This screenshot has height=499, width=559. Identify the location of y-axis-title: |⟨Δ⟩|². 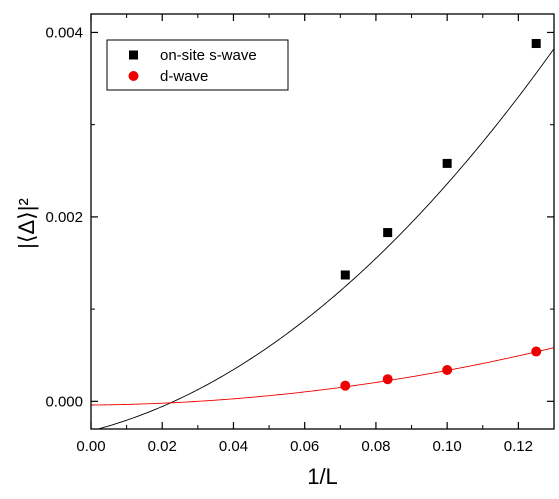
(26, 223).